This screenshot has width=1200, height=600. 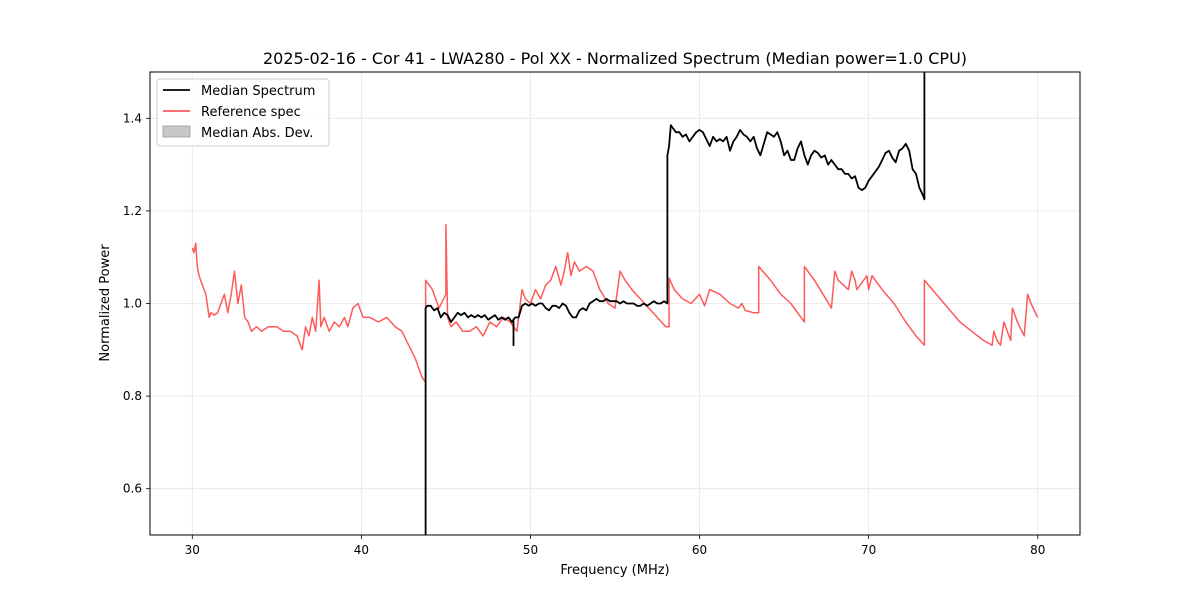 I want to click on y-axis-label: Normalized Power, so click(x=105, y=303).